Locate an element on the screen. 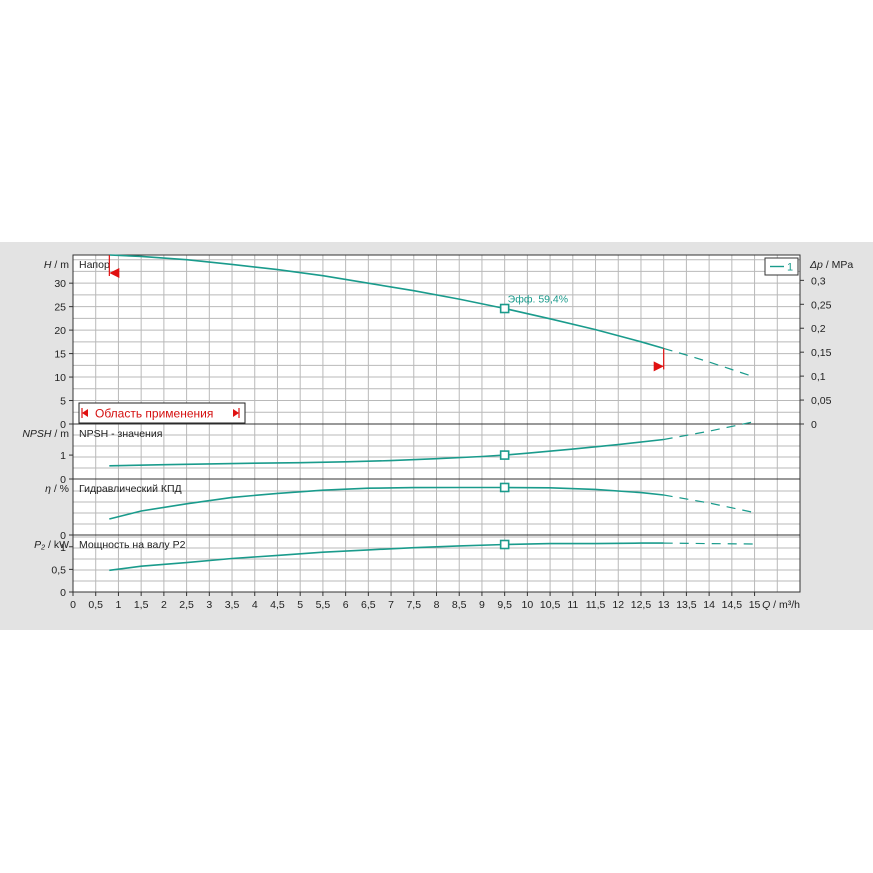 This screenshot has height=873, width=873. x-tick-label: 14 is located at coordinates (709, 605).